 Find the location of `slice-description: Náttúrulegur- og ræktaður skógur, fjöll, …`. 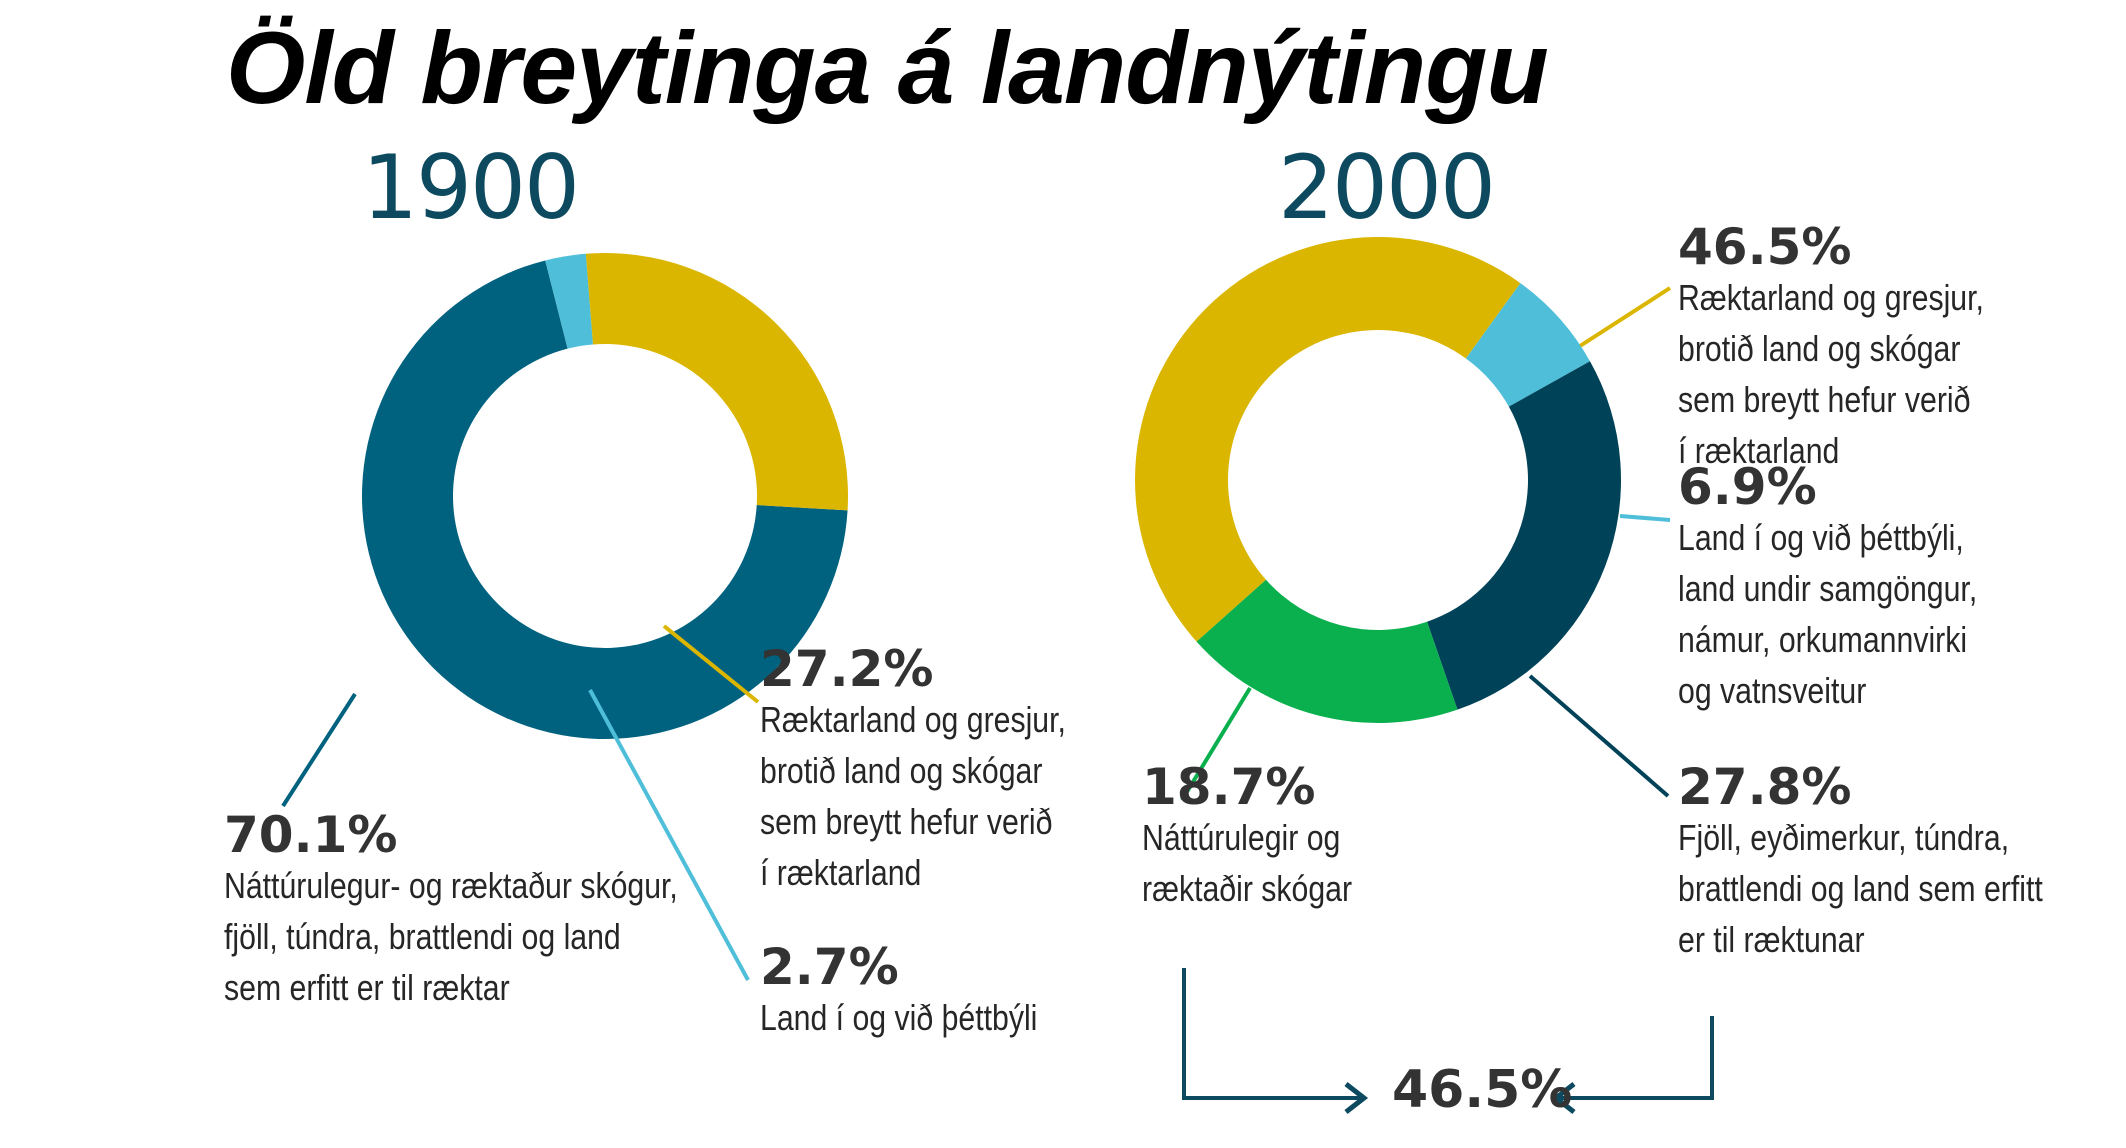

slice-description: Náttúrulegur- og ræktaður skógur, fjöll, … is located at coordinates (494, 936).